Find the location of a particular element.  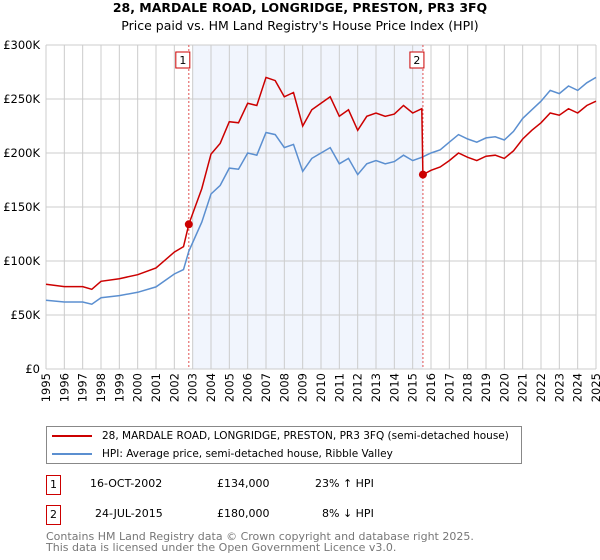

y-tick-label: £100K is located at coordinates (21, 261).